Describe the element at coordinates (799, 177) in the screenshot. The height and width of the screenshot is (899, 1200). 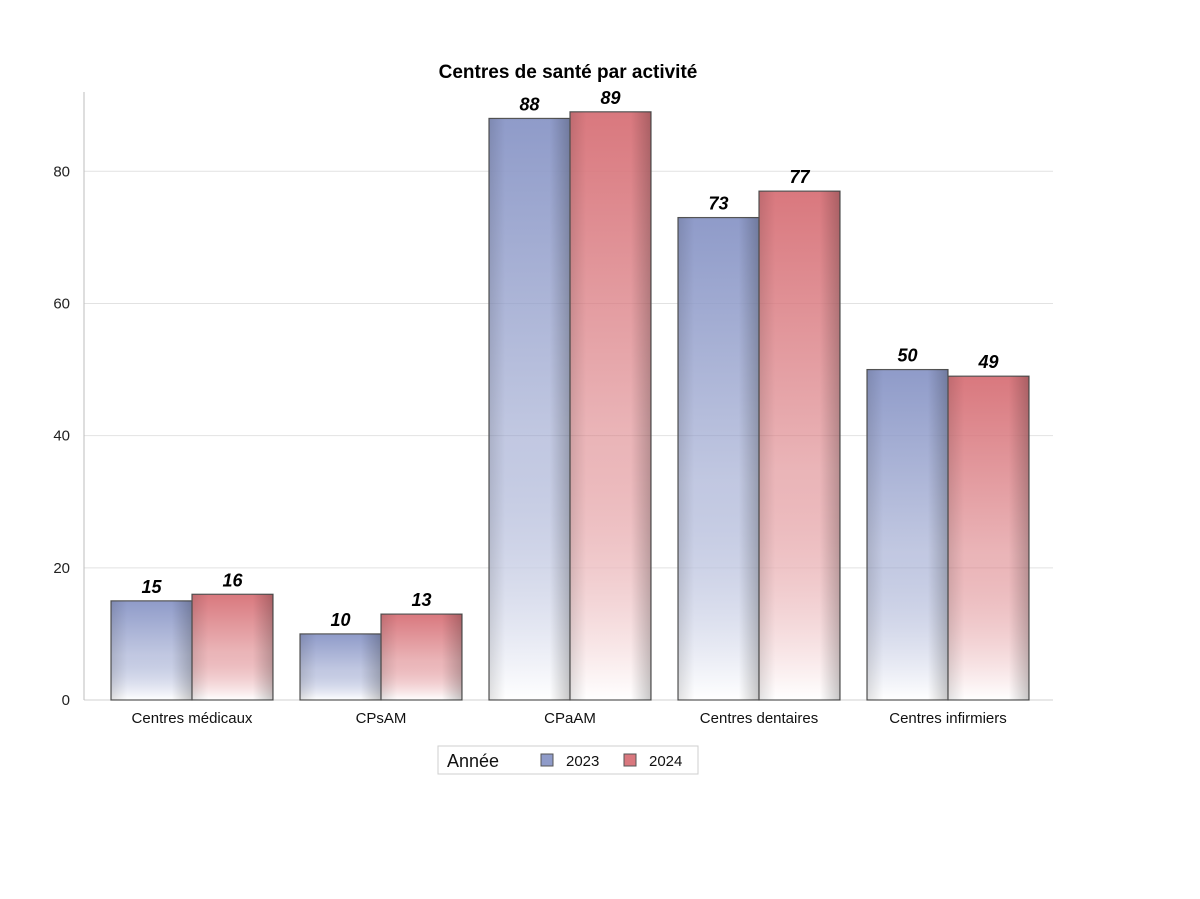
I see `data-label: 77` at that location.